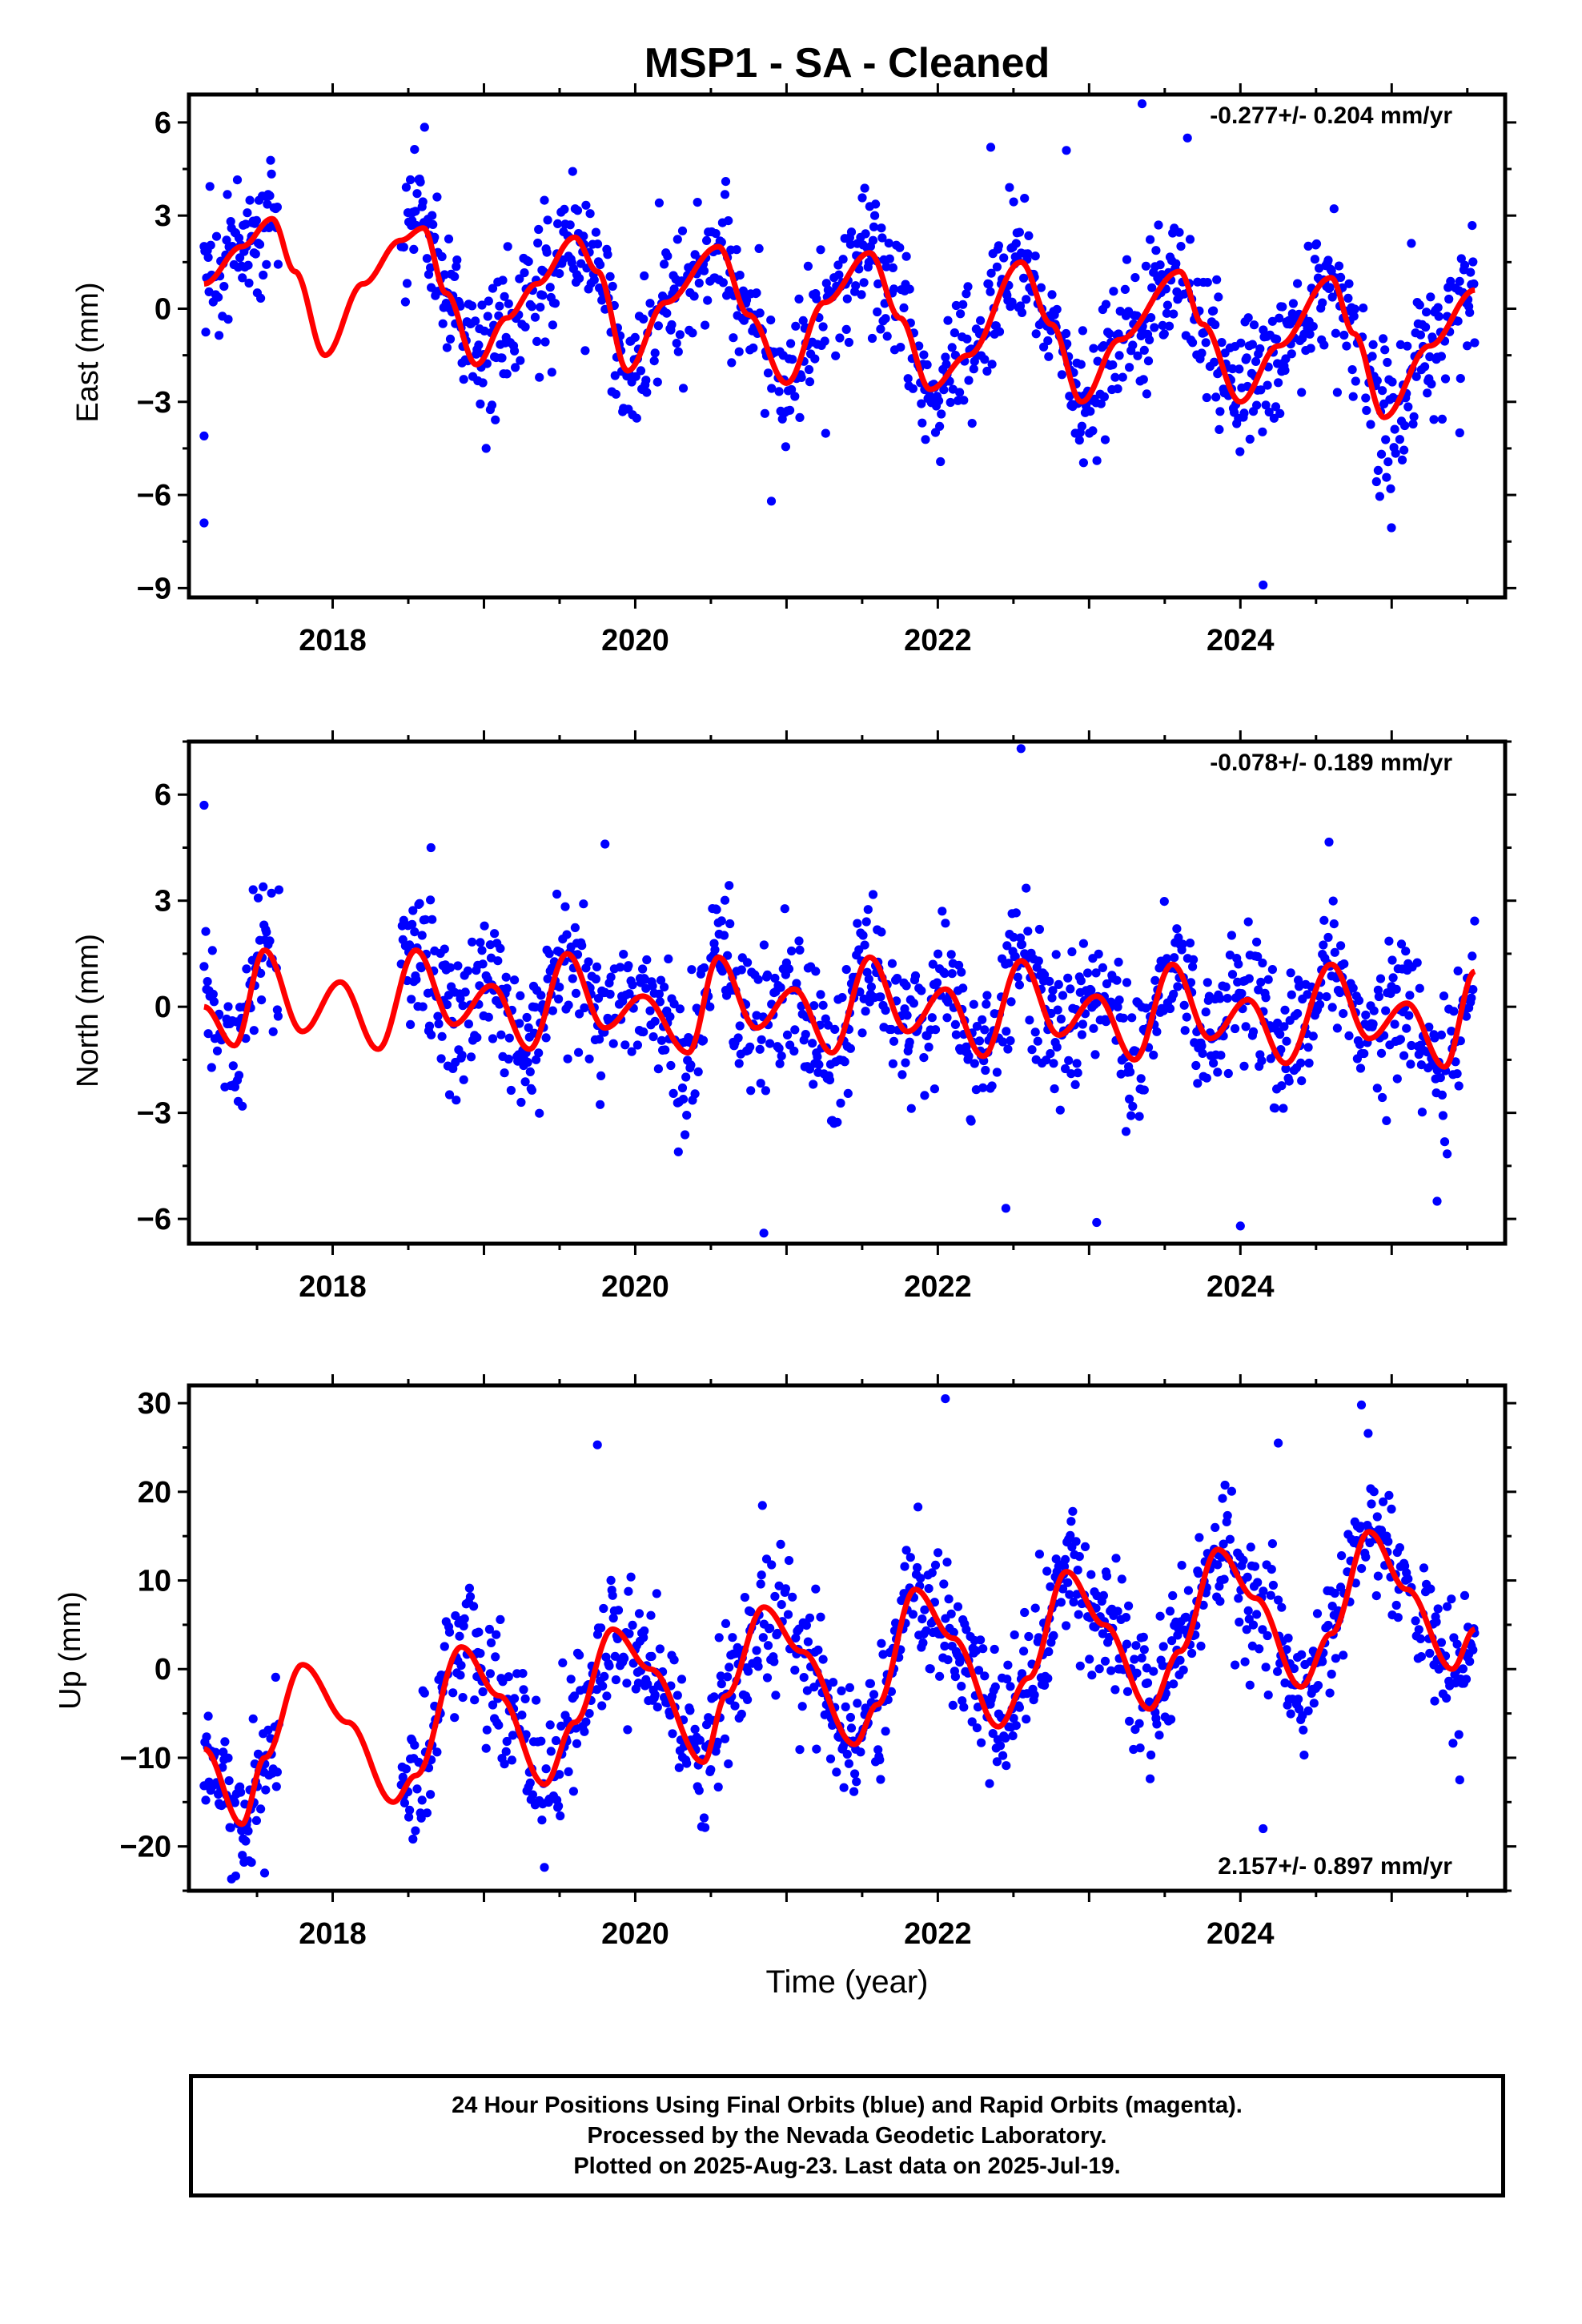  I want to click on y-tick-label: −20, so click(145, 1847).